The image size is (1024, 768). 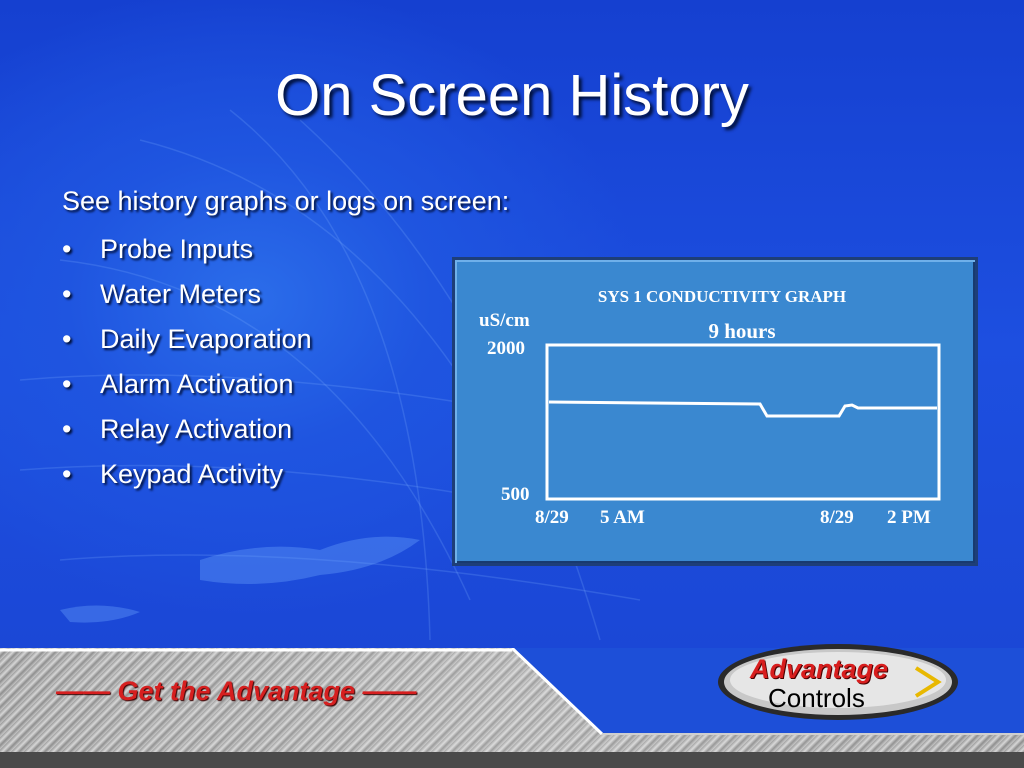 What do you see at coordinates (743, 422) in the screenshot?
I see `plot-frame` at bounding box center [743, 422].